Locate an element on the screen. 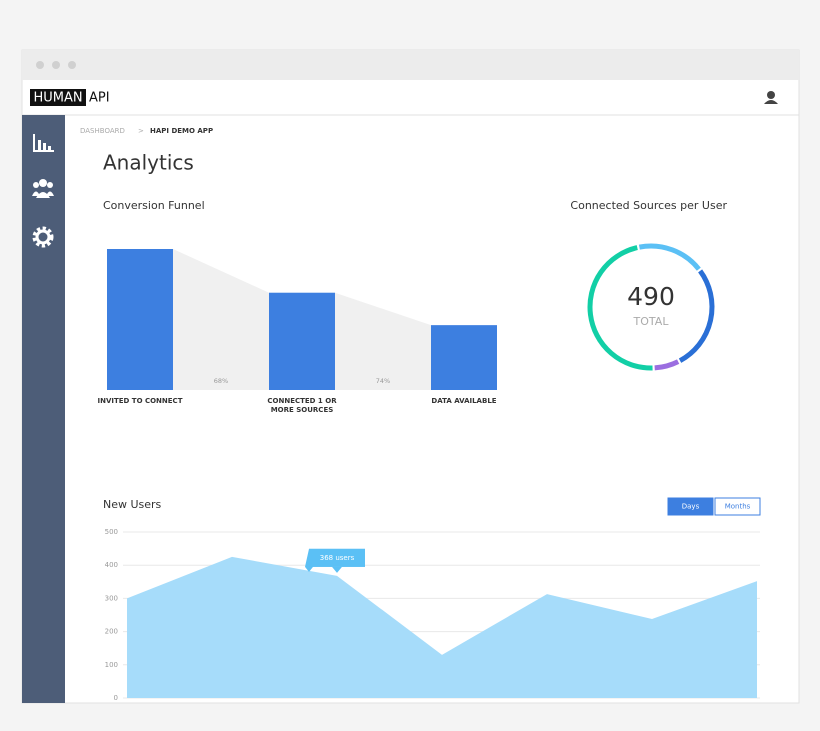 The image size is (820, 731). chart-title: New Users is located at coordinates (132, 504).